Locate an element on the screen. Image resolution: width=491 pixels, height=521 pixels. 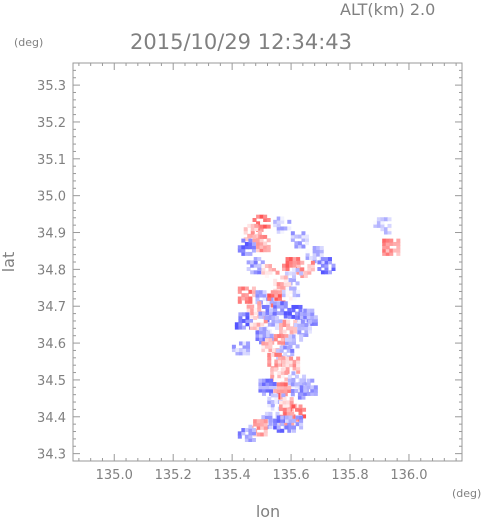
y-axis-label: lat is located at coordinates (9, 262).